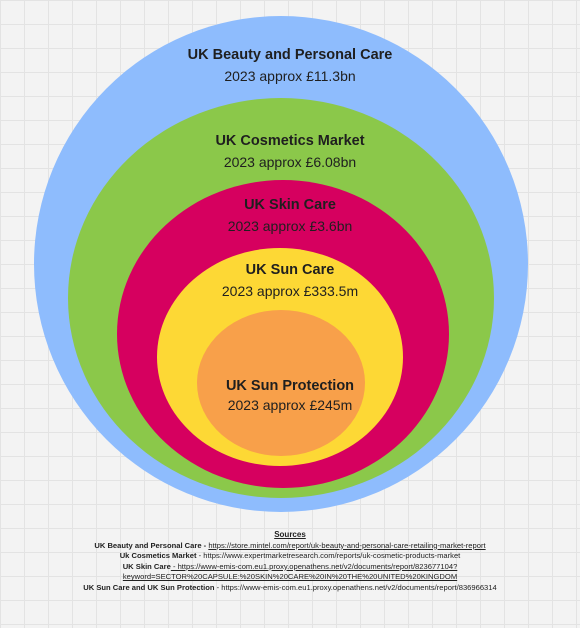  Describe the element at coordinates (290, 55) in the screenshot. I see `beauty-title: UK Beauty and Personal Care` at that location.